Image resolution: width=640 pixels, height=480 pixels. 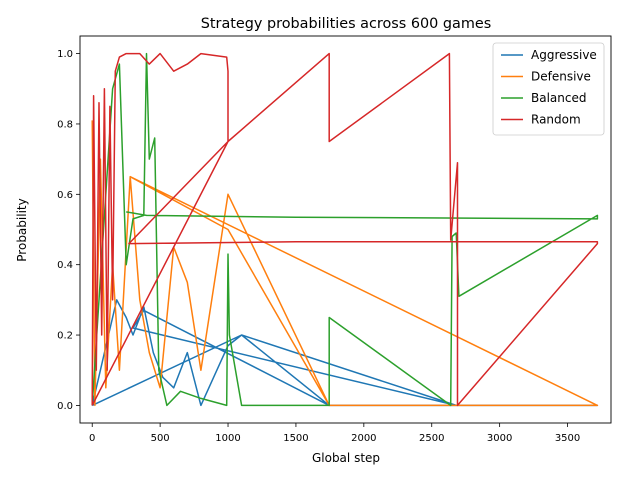 I want to click on legend-label: Random, so click(x=556, y=120).